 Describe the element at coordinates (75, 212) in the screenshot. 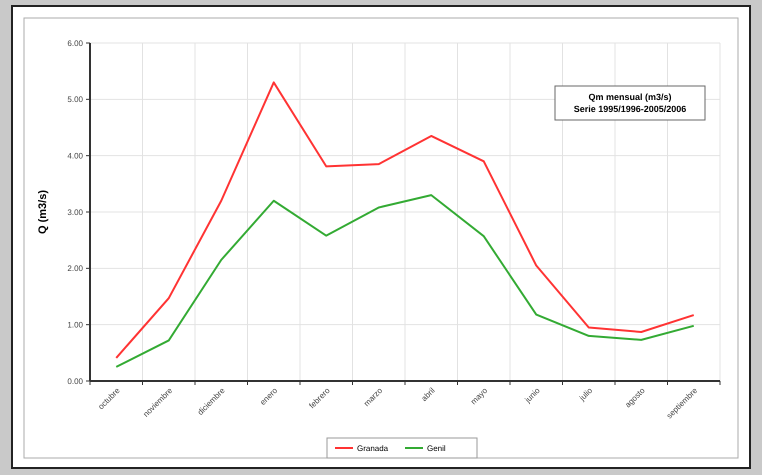

I see `y-tick-label: 3.00` at that location.